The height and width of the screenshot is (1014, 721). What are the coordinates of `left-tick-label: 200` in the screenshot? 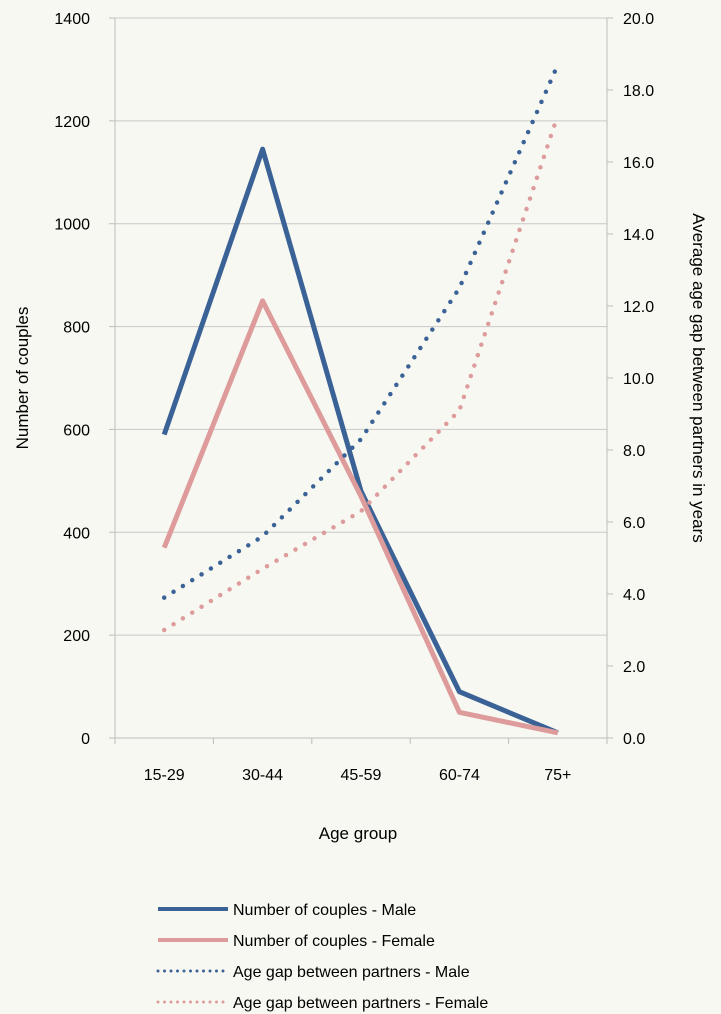 It's located at (76, 636).